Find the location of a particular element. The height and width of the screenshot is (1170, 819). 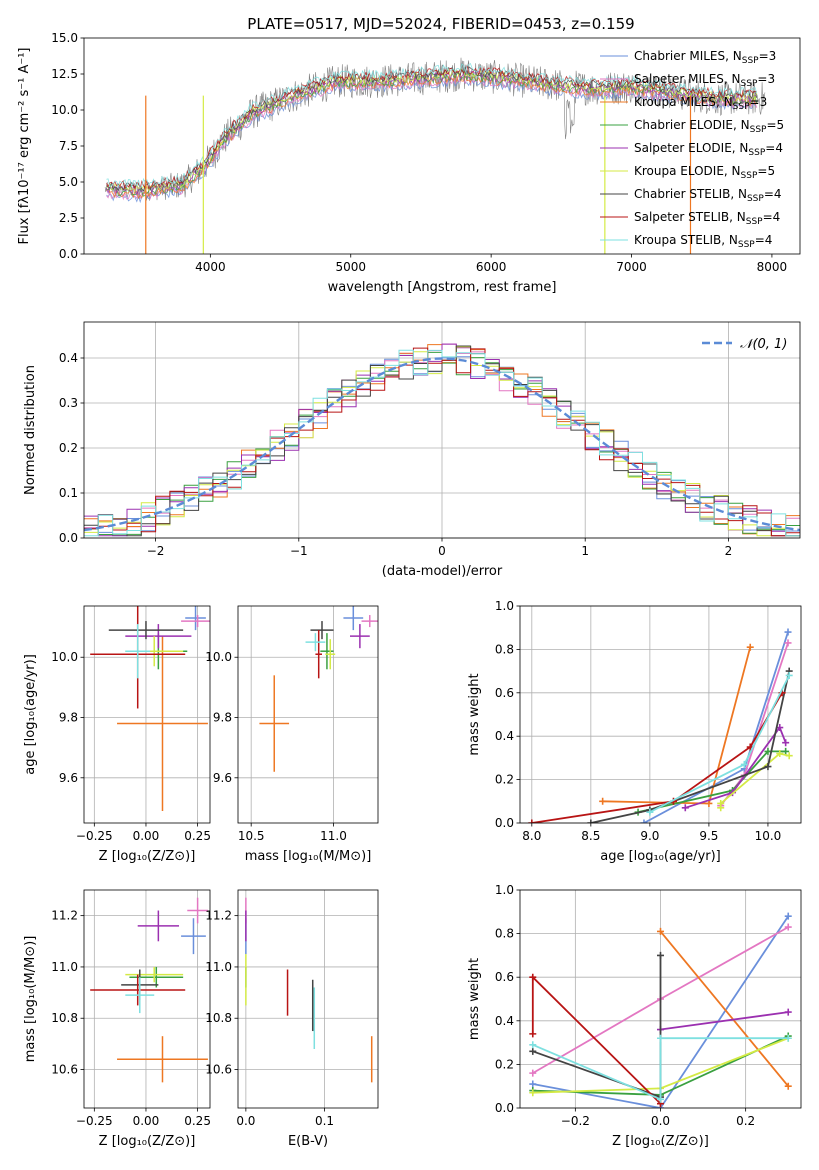

y-axis-label: Normed distribution is located at coordinates (30, 430).